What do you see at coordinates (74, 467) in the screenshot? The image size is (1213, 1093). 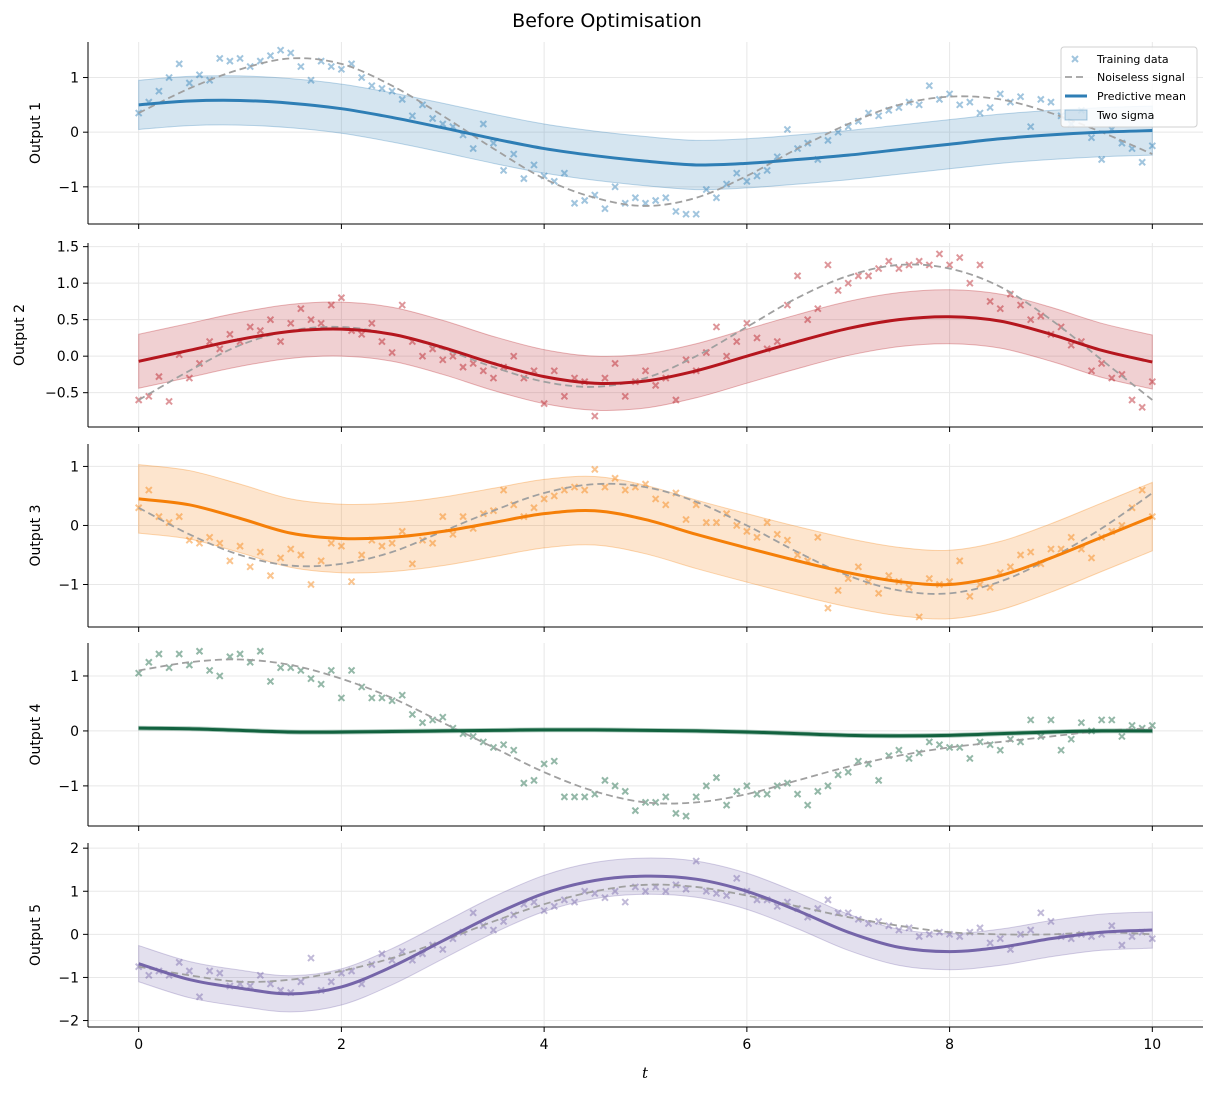 I see `y-tick-label: 1` at bounding box center [74, 467].